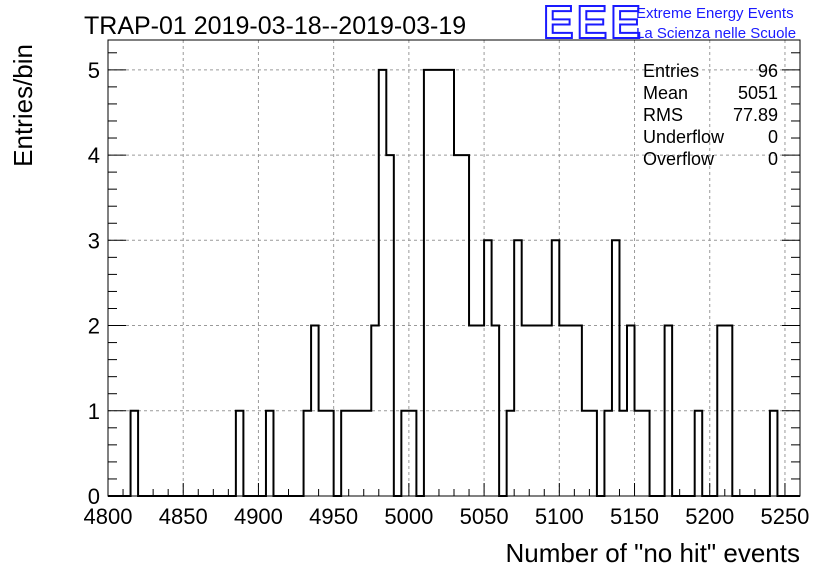 The width and height of the screenshot is (836, 572). Describe the element at coordinates (94, 70) in the screenshot. I see `y-tick-label: 5` at that location.